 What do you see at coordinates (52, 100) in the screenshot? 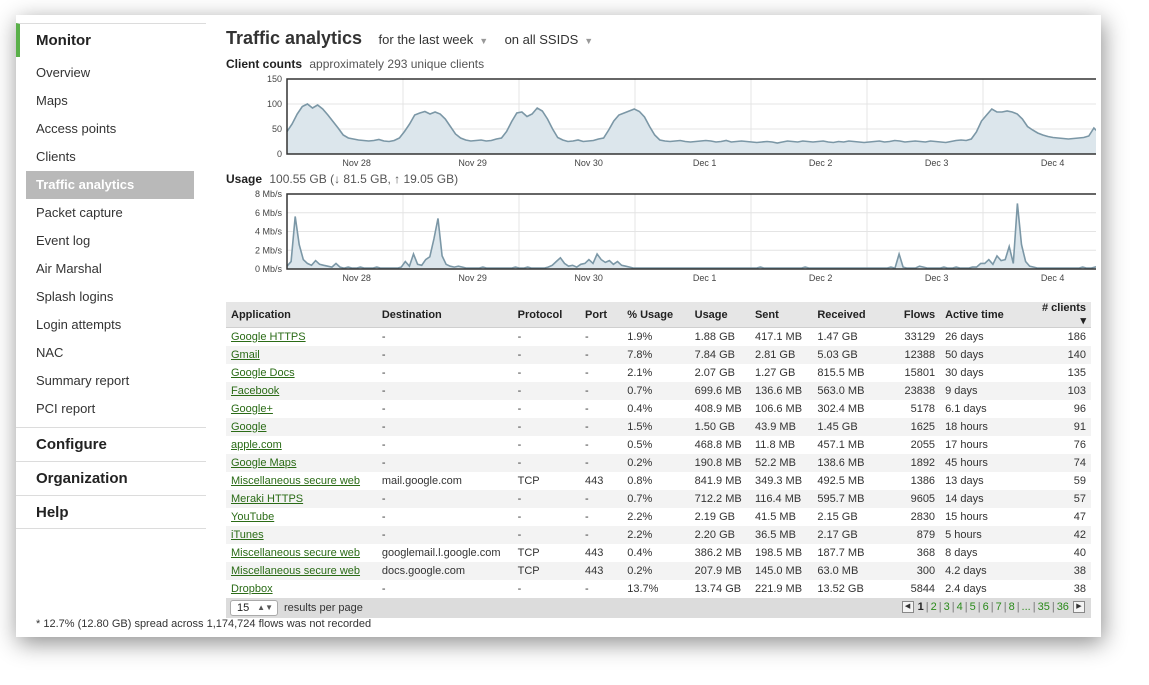
I see `sidebar-item-maps: Maps` at bounding box center [52, 100].